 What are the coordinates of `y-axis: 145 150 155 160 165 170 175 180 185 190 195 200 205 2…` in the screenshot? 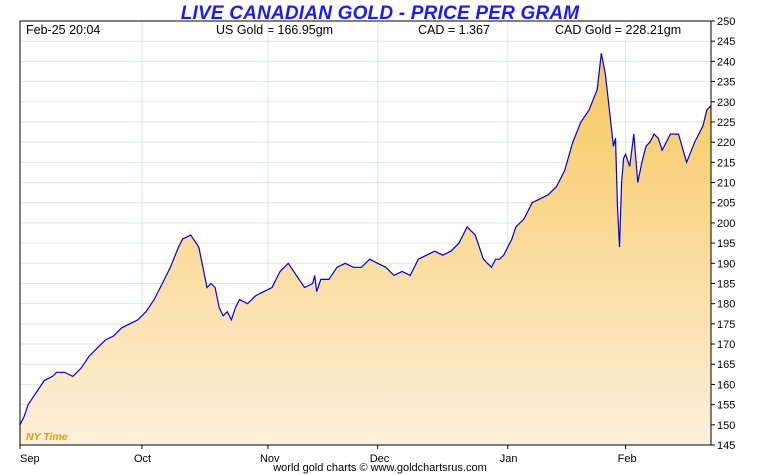 It's located at (723, 234).